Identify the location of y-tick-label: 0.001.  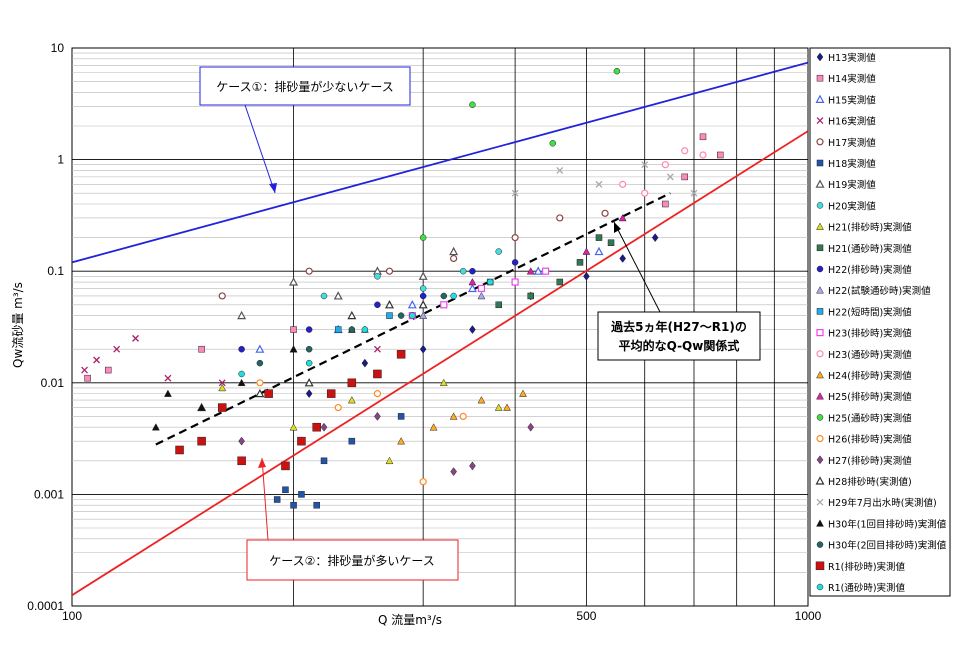
(49, 494).